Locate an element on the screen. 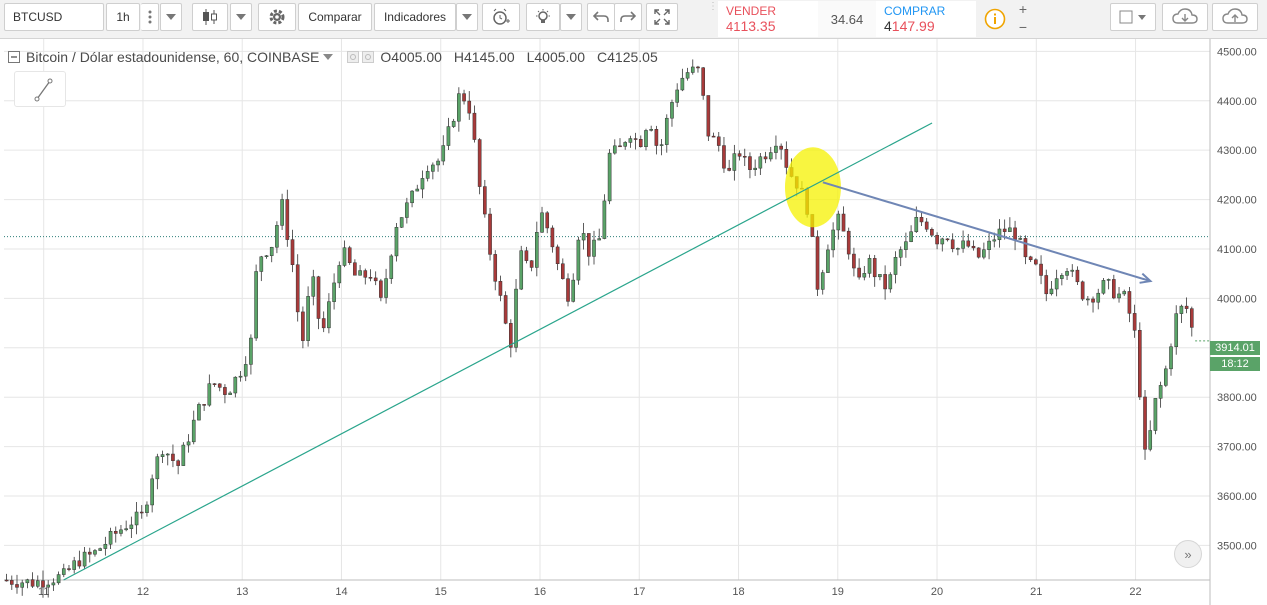 The width and height of the screenshot is (1267, 605). trade-panel-grip: ⋮ is located at coordinates (713, 6).